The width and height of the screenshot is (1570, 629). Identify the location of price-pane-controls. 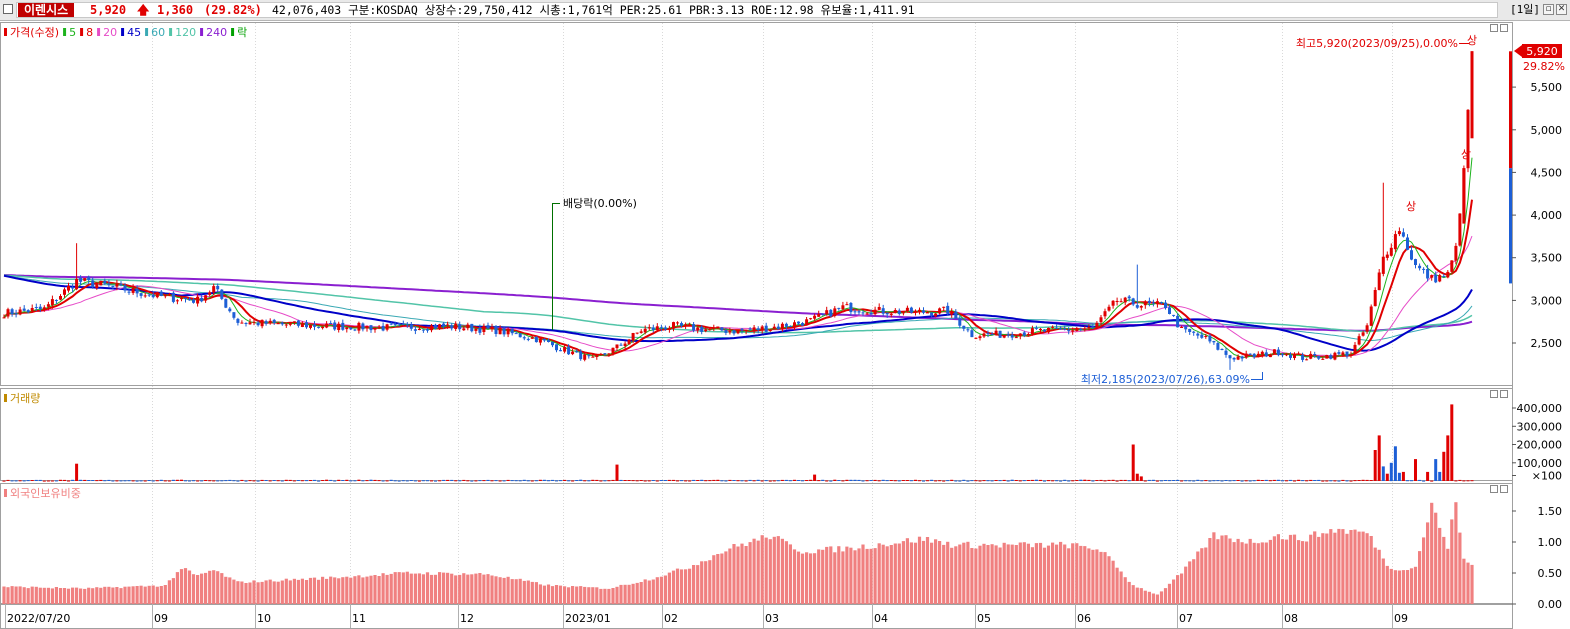
(1499, 28).